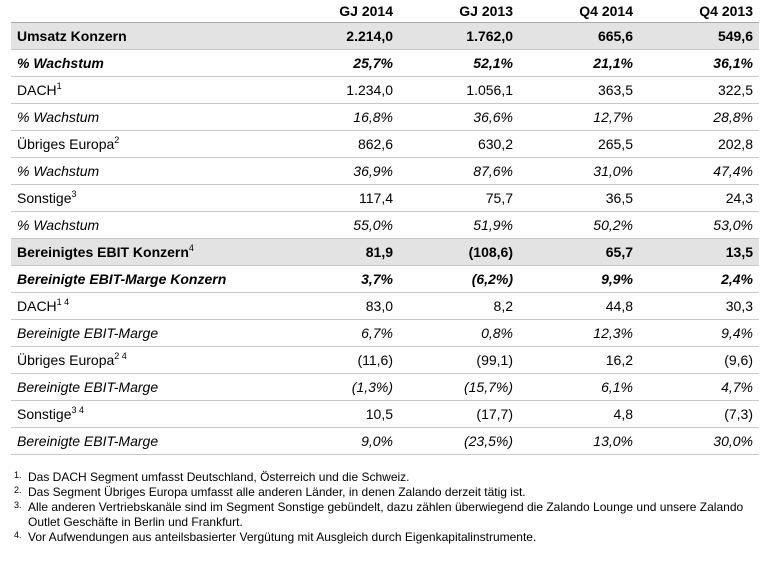  Describe the element at coordinates (145, 306) in the screenshot. I see `row-label: DACH1 4` at that location.